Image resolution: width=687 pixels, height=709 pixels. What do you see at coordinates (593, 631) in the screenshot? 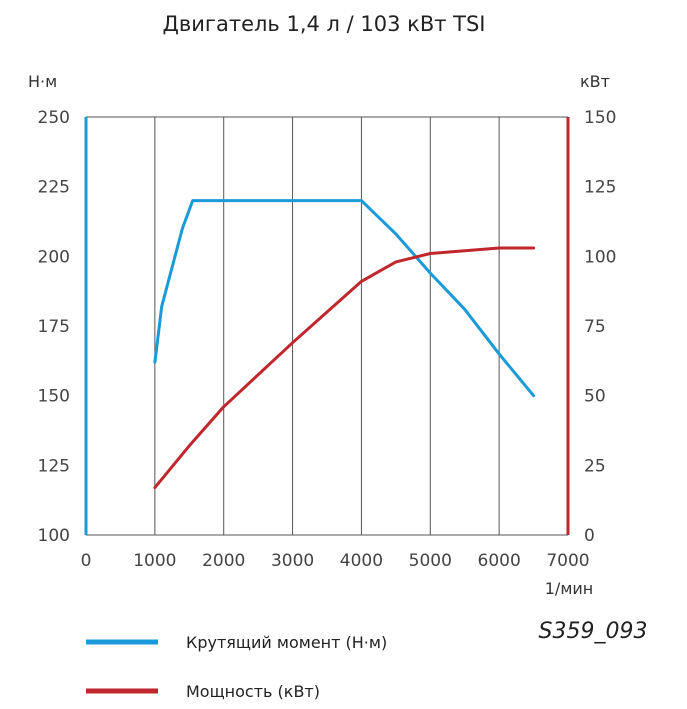
I see `figure-code: S359_093` at bounding box center [593, 631].